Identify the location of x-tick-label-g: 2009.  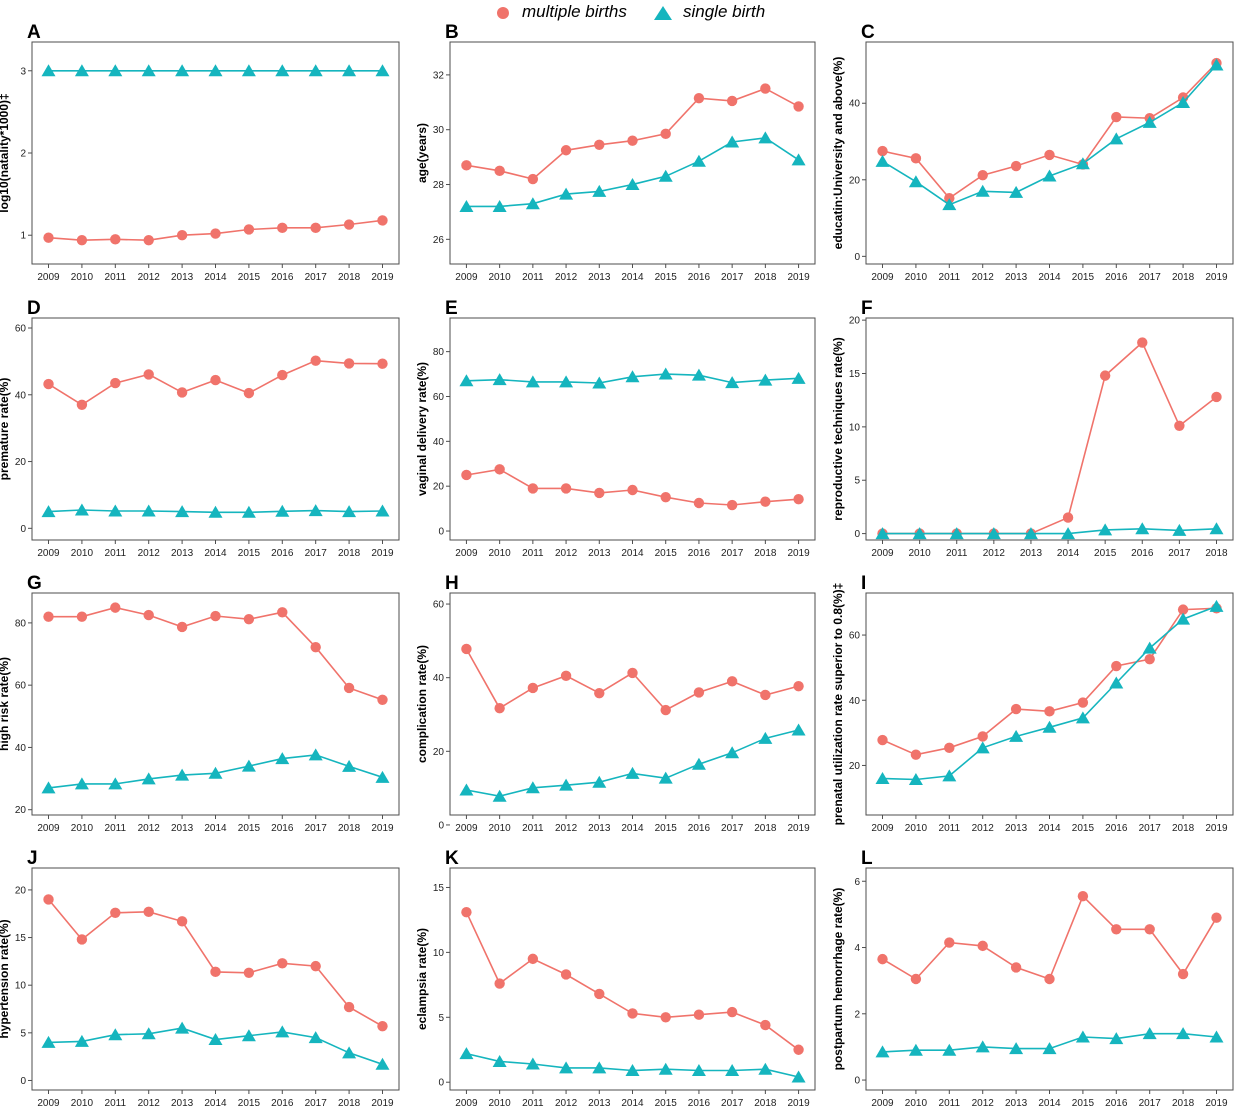
(48, 828).